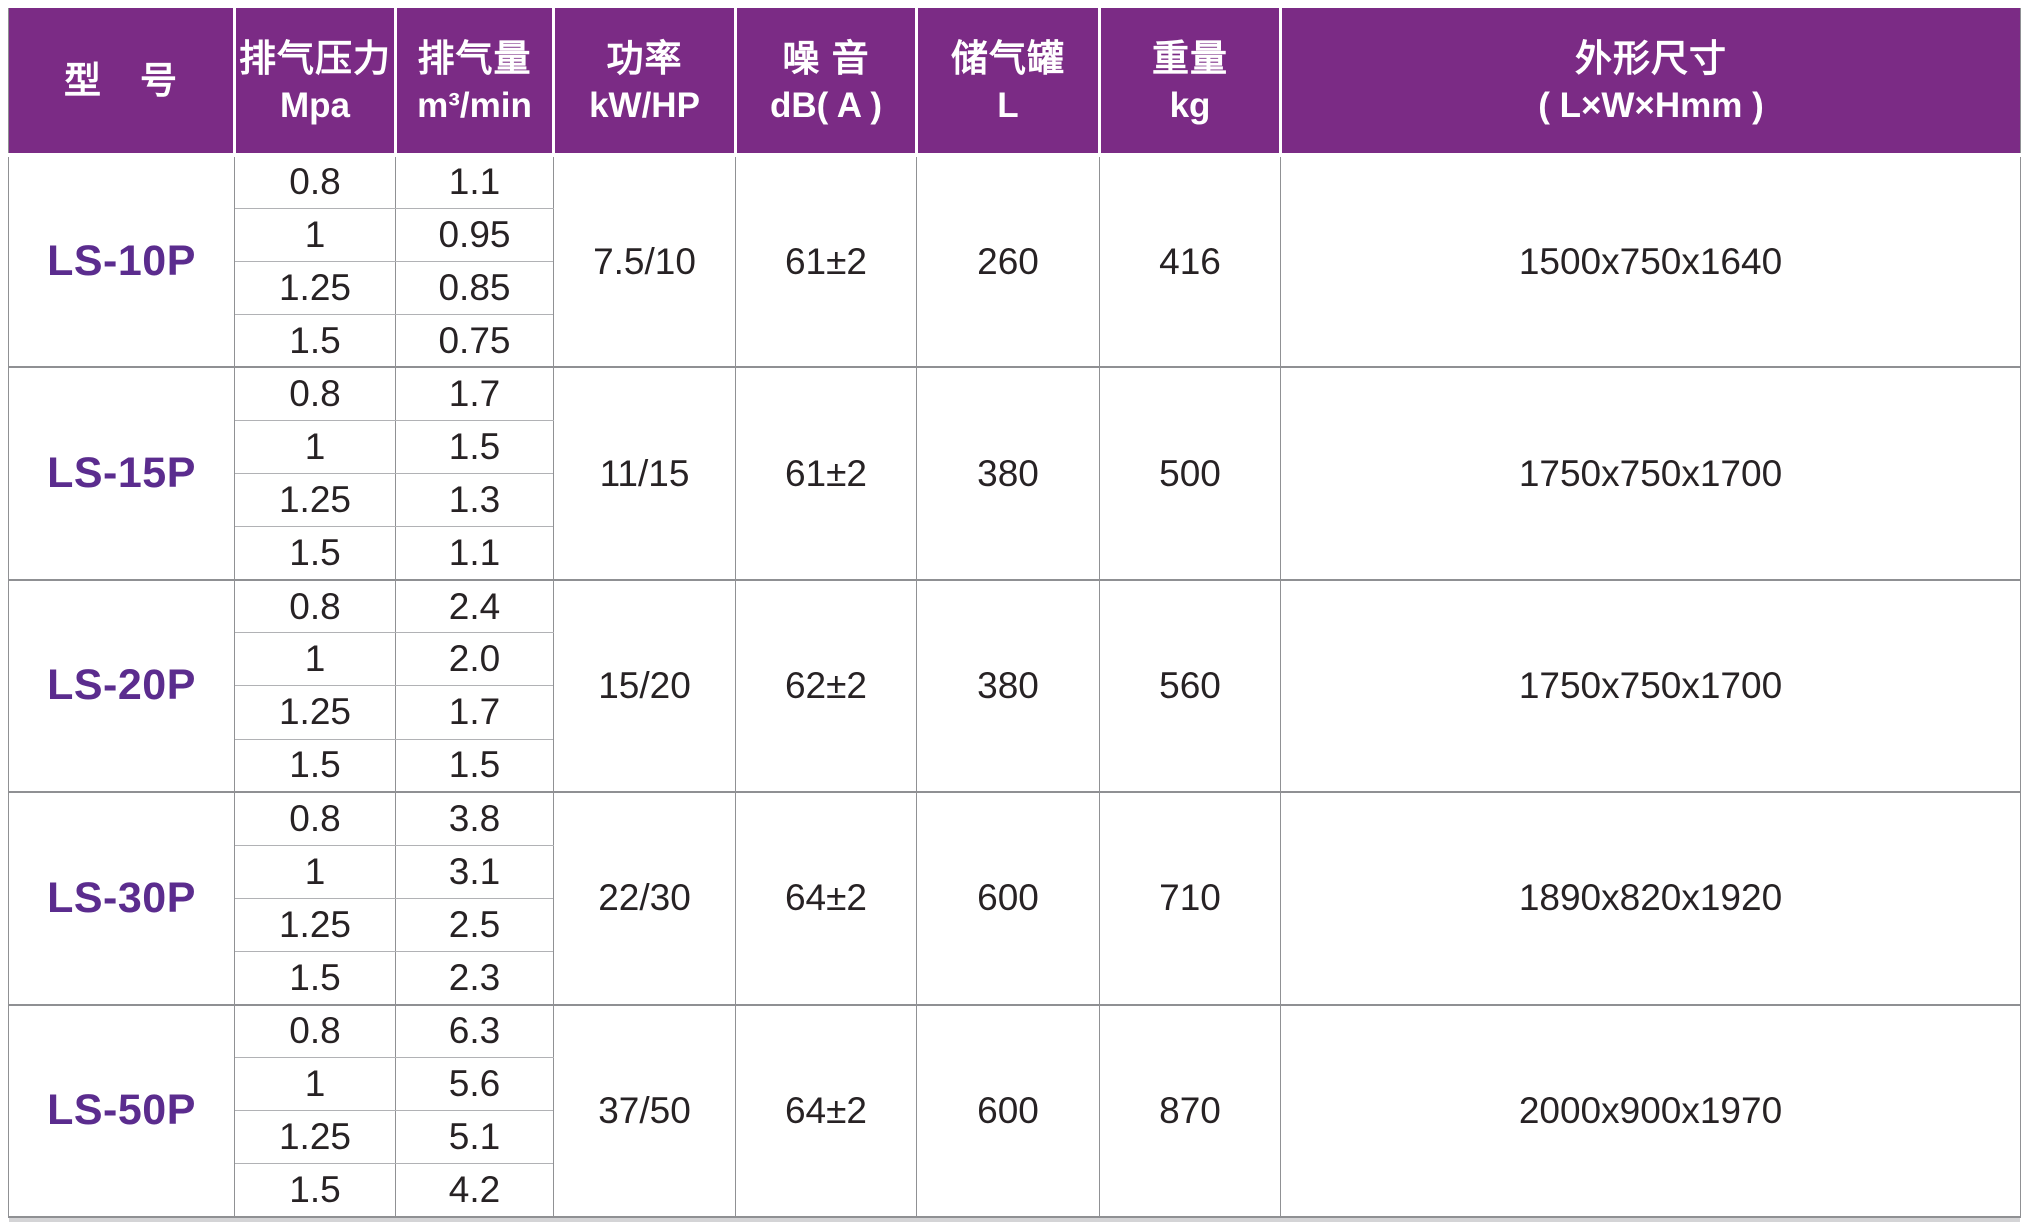  What do you see at coordinates (474, 500) in the screenshot?
I see `displacement-cell: 1.3` at bounding box center [474, 500].